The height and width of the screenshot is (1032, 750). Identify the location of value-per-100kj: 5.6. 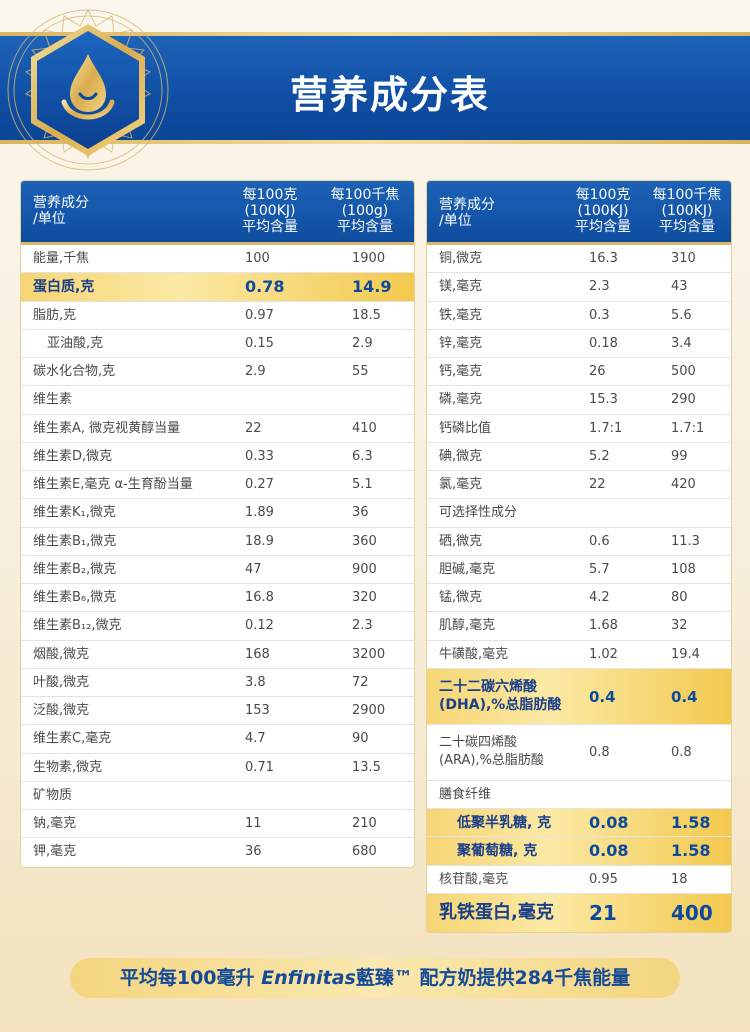
(681, 315).